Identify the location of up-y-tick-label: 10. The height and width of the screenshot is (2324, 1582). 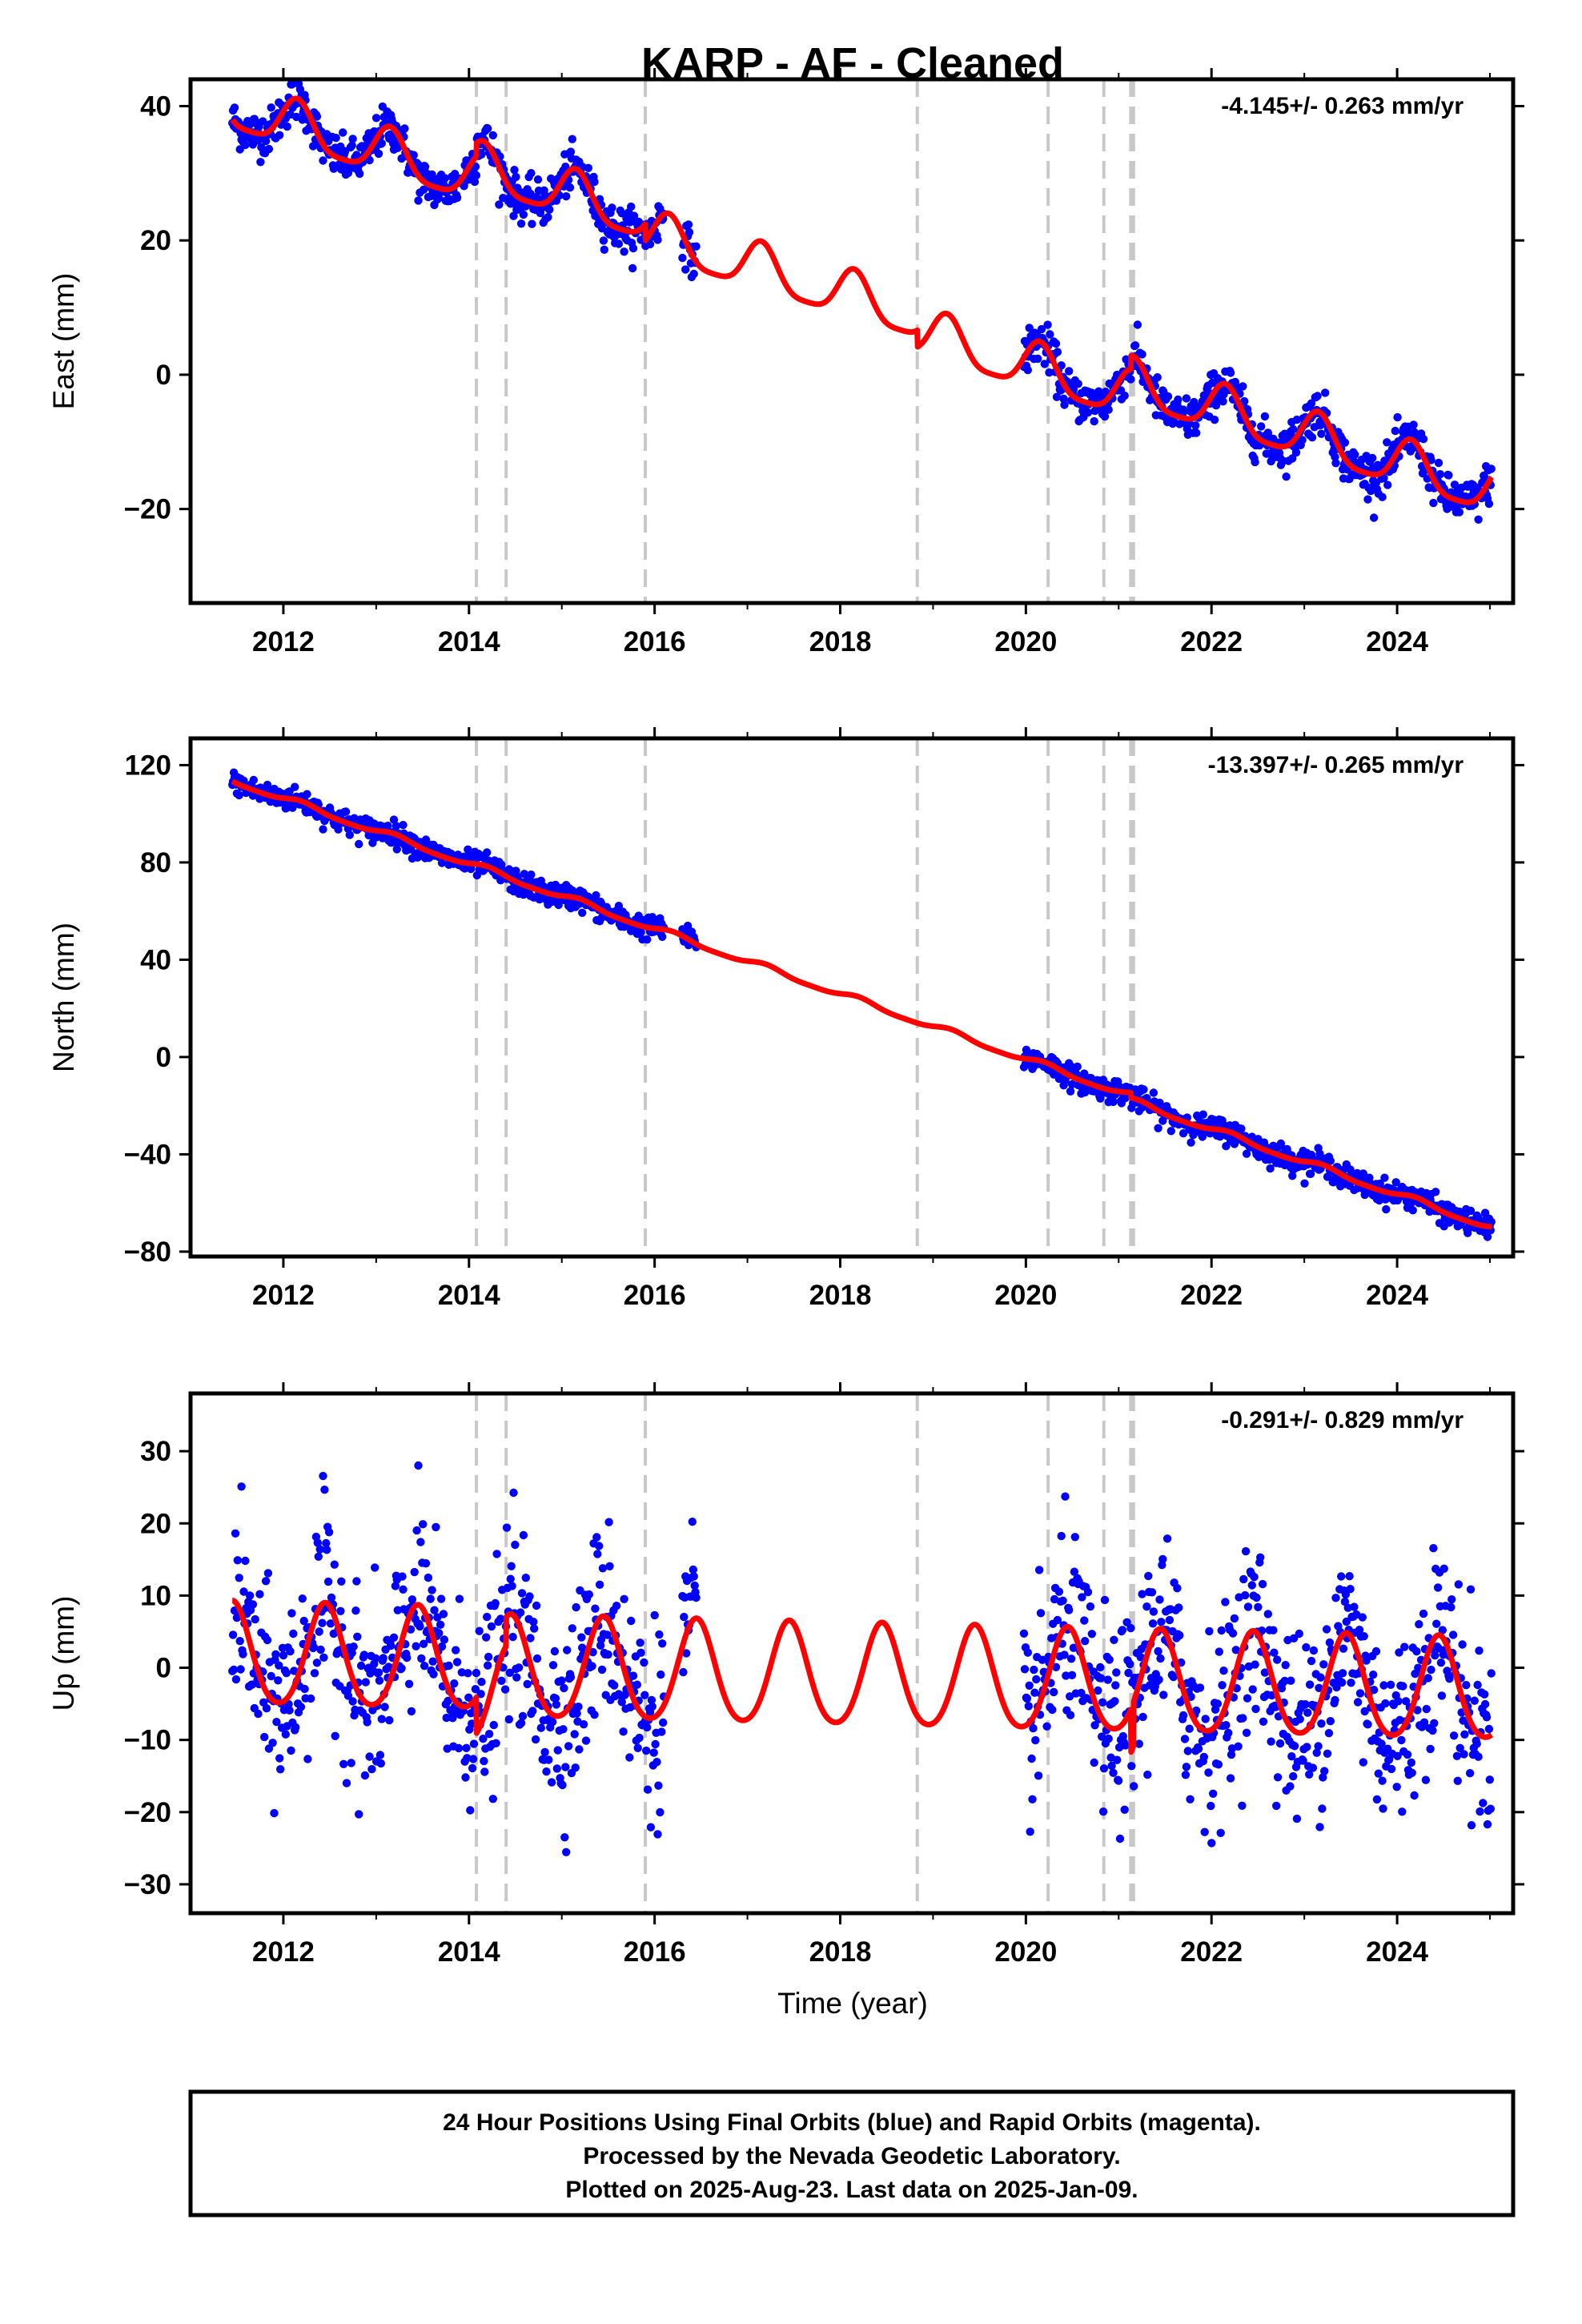
(155, 1595).